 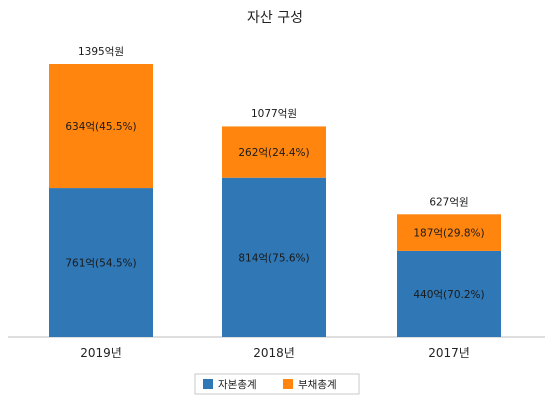 I want to click on total-label: 1077억원, so click(x=274, y=114).